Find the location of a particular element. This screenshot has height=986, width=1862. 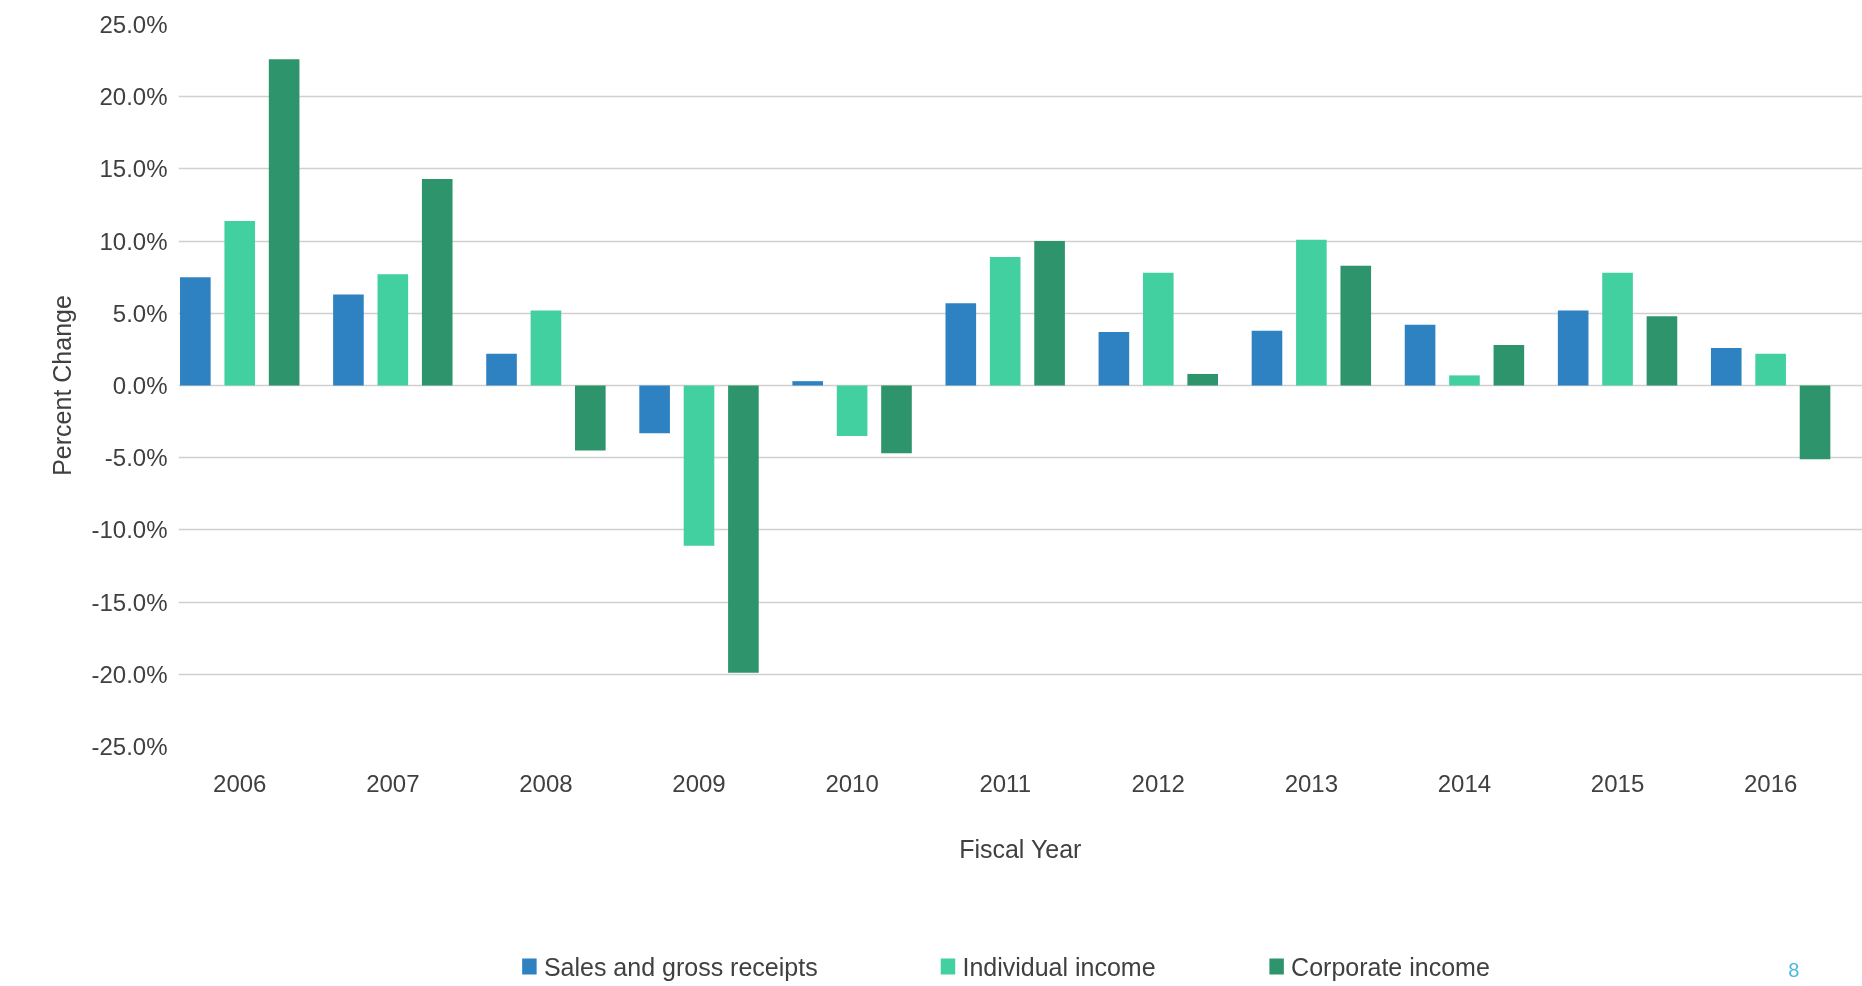

x-tick-label: 2014 is located at coordinates (1464, 783).